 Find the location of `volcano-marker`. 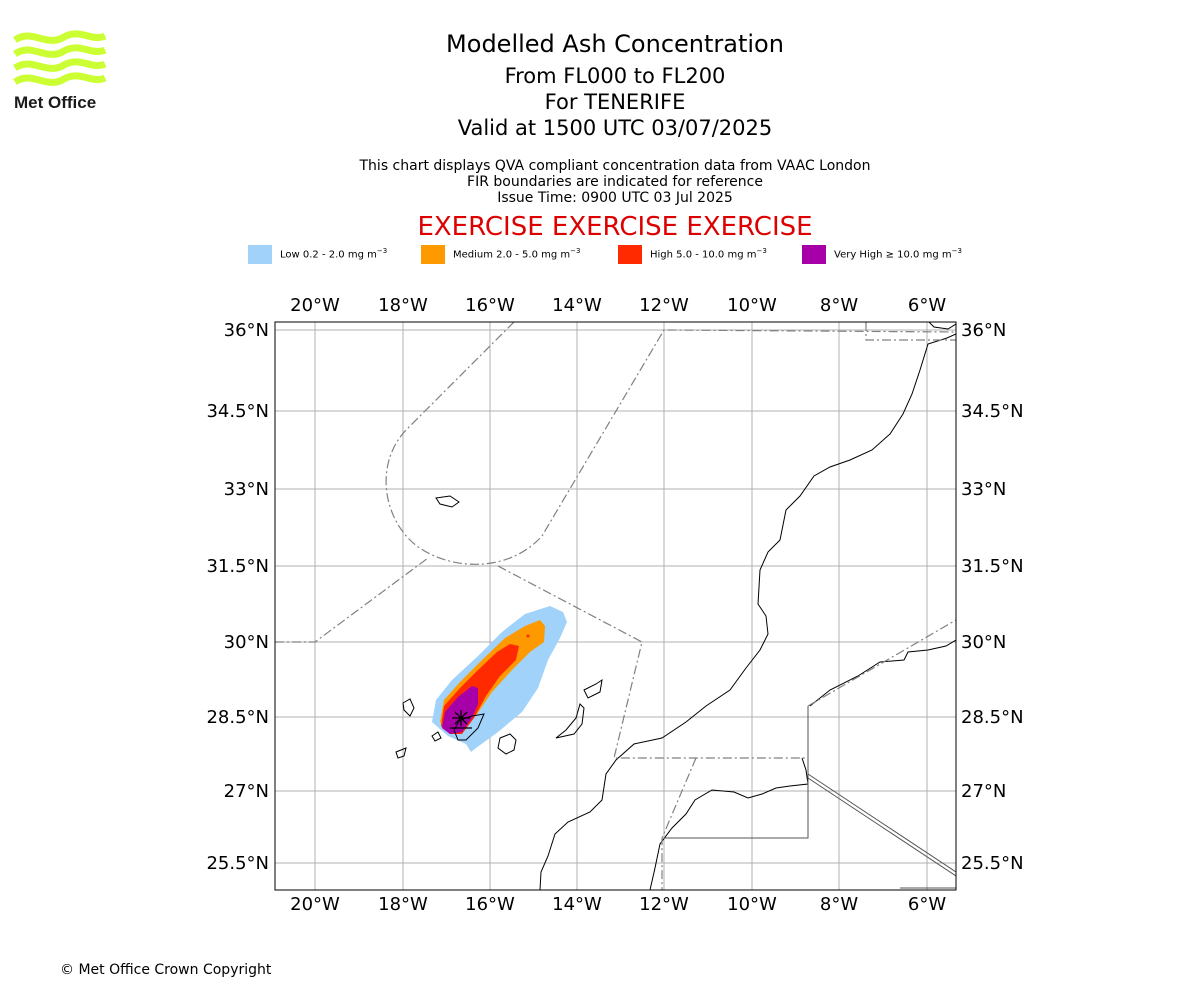

volcano-marker is located at coordinates (461, 719).